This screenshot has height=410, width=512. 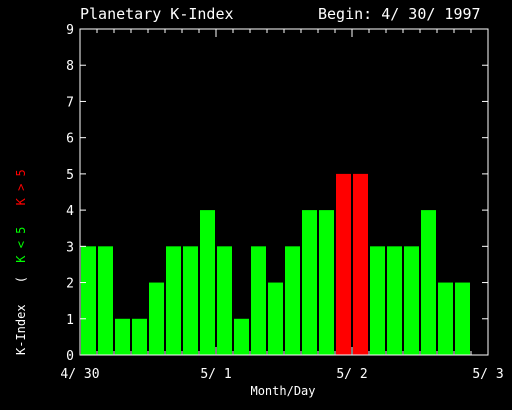 What do you see at coordinates (70, 102) in the screenshot?
I see `y-tick-label: 7` at bounding box center [70, 102].